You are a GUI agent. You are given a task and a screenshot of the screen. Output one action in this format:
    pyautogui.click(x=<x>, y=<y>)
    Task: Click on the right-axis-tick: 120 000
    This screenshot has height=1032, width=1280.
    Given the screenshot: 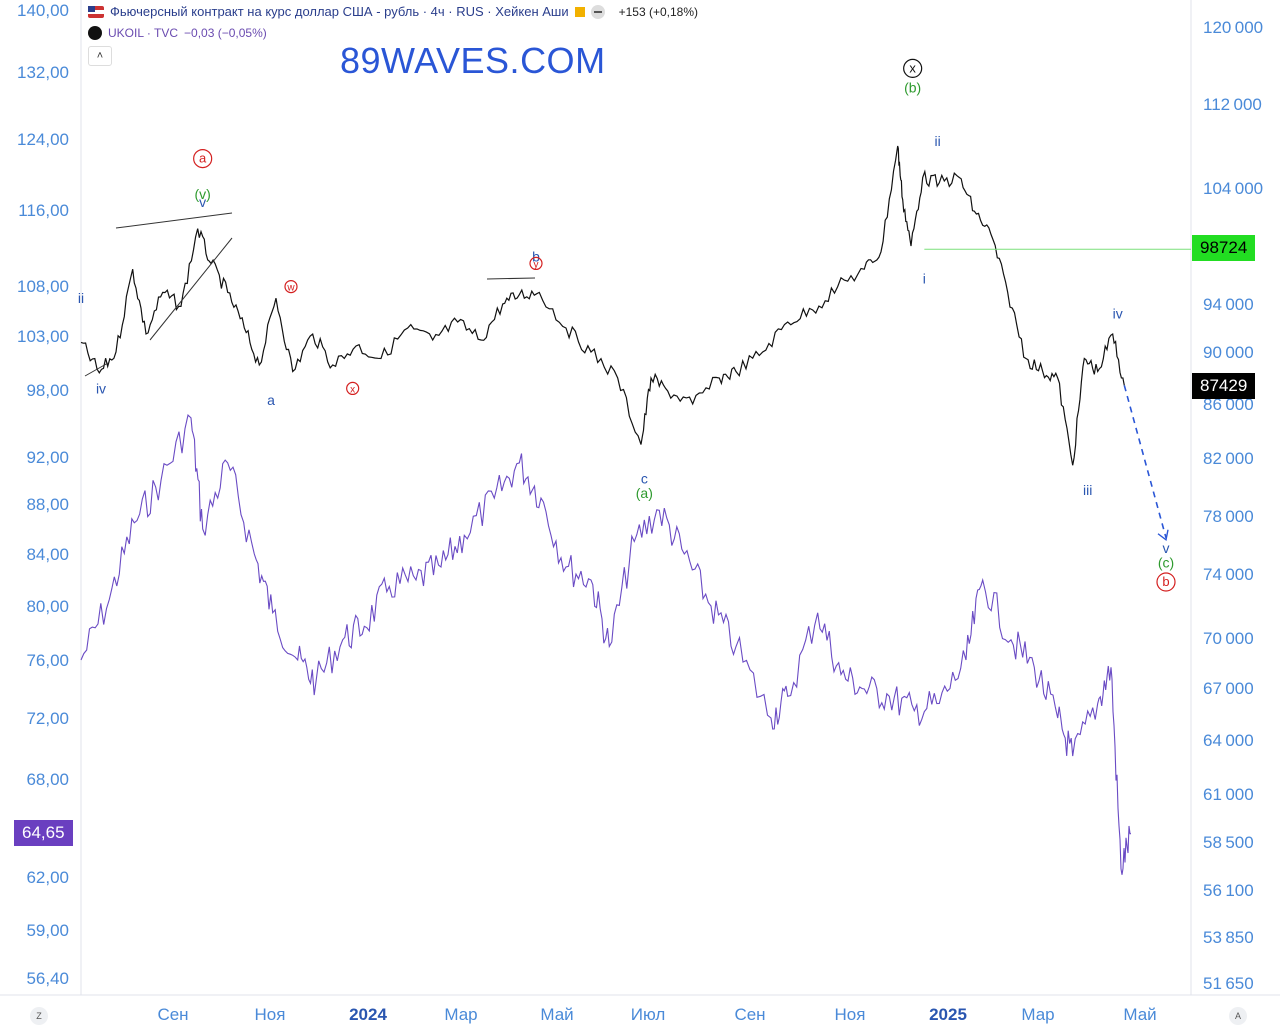 What is the action you would take?
    pyautogui.click(x=1233, y=27)
    